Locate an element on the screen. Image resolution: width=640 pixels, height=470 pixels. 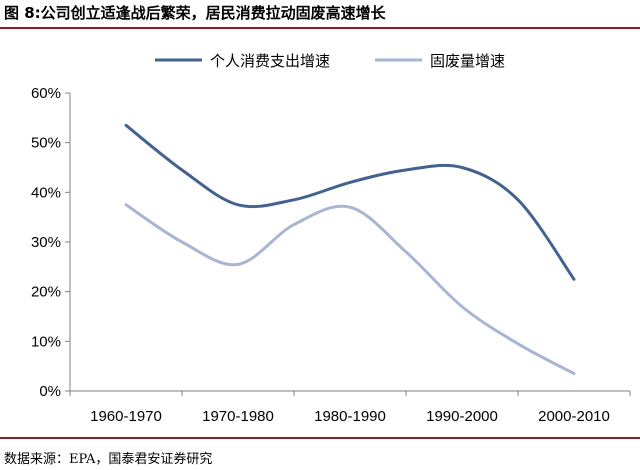
x-tick-label: 1960-1970 is located at coordinates (126, 416).